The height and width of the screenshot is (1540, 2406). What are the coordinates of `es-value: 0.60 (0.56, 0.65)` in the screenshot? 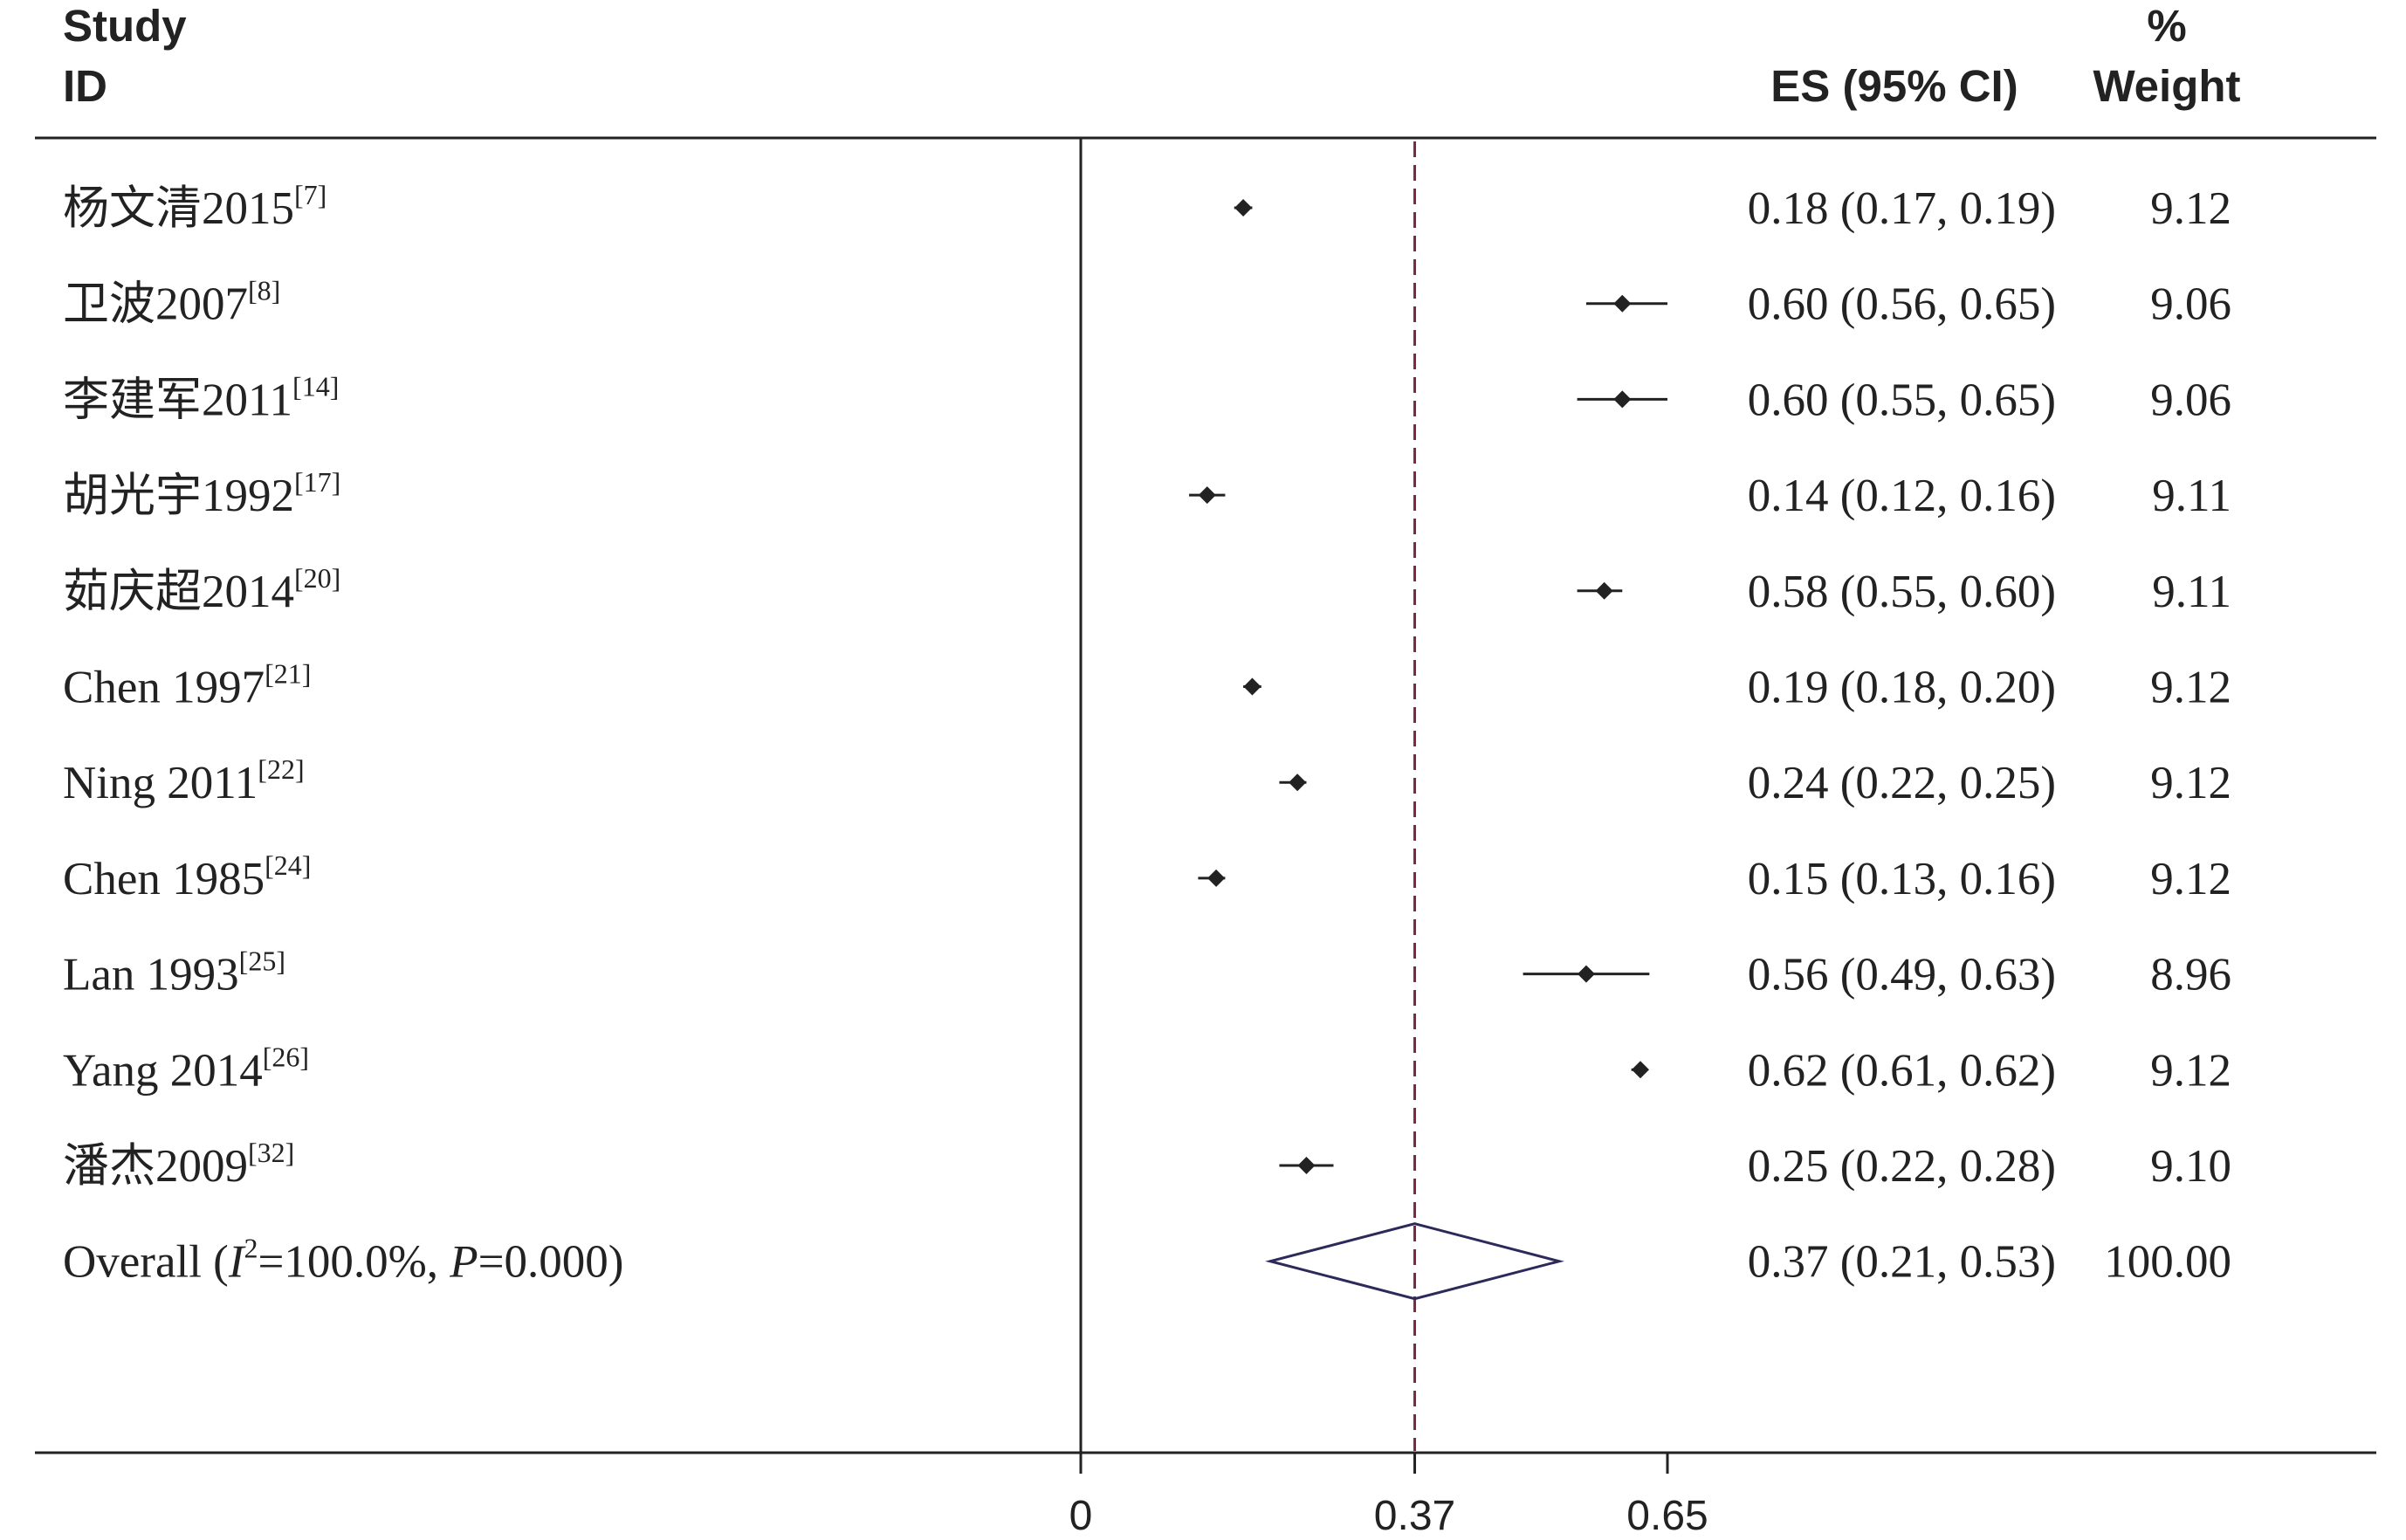 It's located at (1902, 304).